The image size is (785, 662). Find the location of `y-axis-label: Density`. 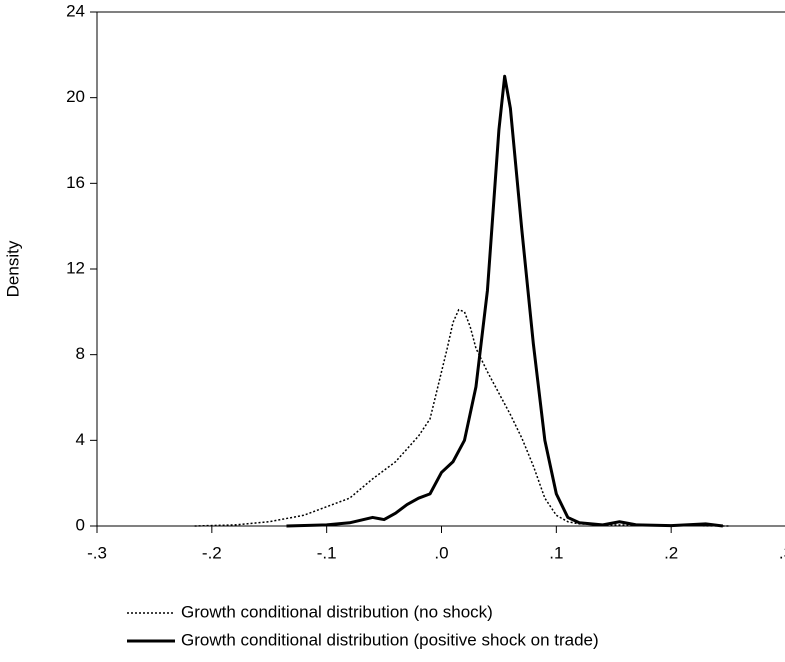

y-axis-label: Density is located at coordinates (12, 268).